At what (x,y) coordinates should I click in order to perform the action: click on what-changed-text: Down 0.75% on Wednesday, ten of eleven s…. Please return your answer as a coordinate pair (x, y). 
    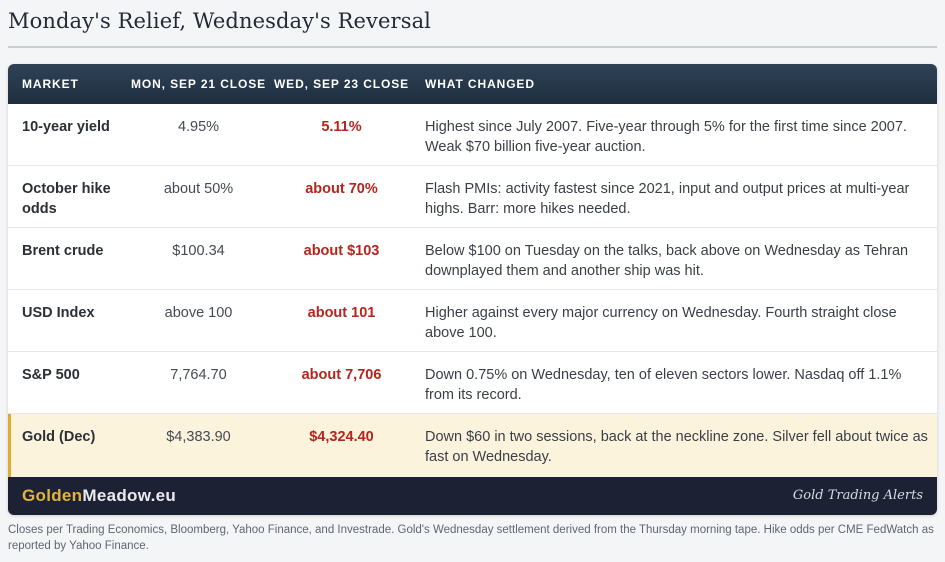
    Looking at the image, I should click on (663, 385).